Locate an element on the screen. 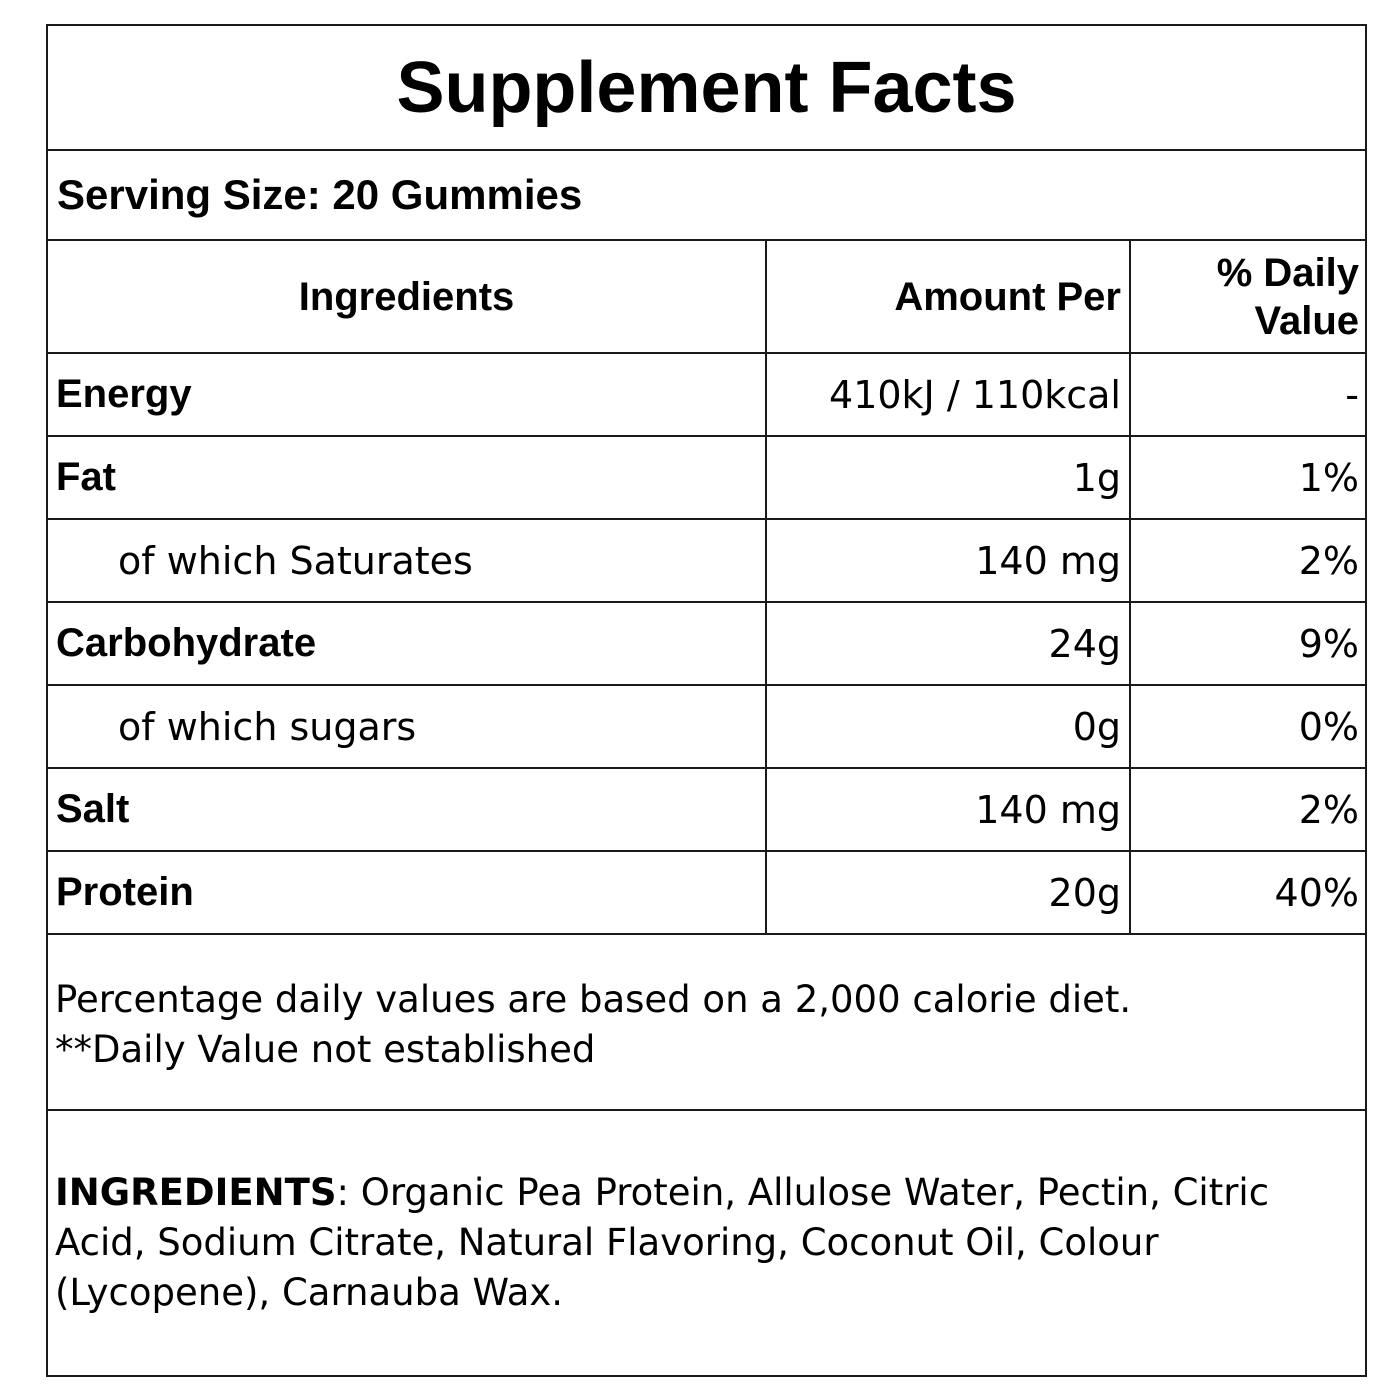 Image resolution: width=1400 pixels, height=1400 pixels. row-daily-value: 40% is located at coordinates (1248, 892).